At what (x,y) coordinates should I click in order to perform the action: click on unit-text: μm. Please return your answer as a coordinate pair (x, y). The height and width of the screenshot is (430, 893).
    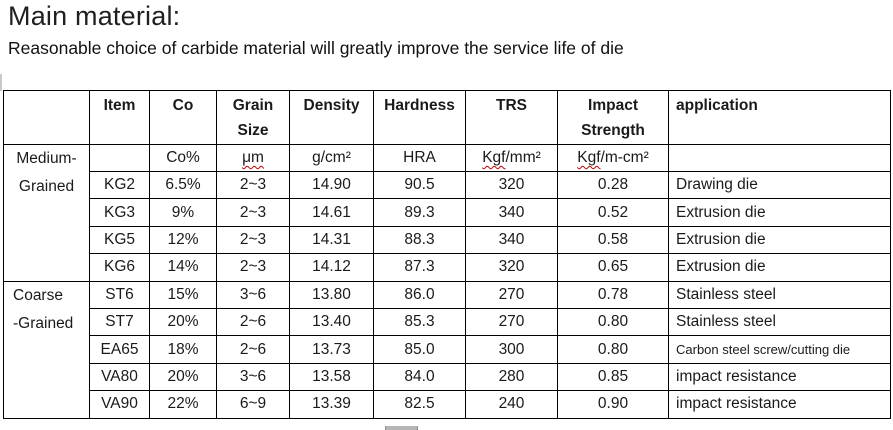
    Looking at the image, I should click on (253, 157).